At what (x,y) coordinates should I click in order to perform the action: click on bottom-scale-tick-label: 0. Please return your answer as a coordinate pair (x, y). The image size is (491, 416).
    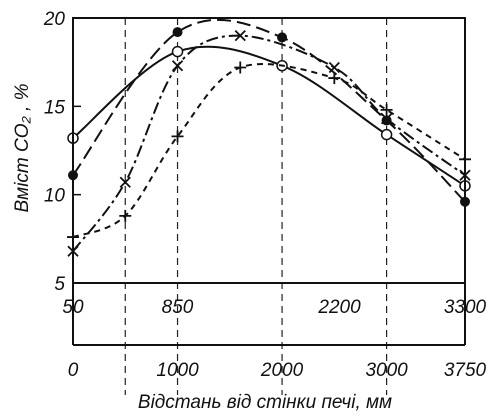
    Looking at the image, I should click on (73, 370).